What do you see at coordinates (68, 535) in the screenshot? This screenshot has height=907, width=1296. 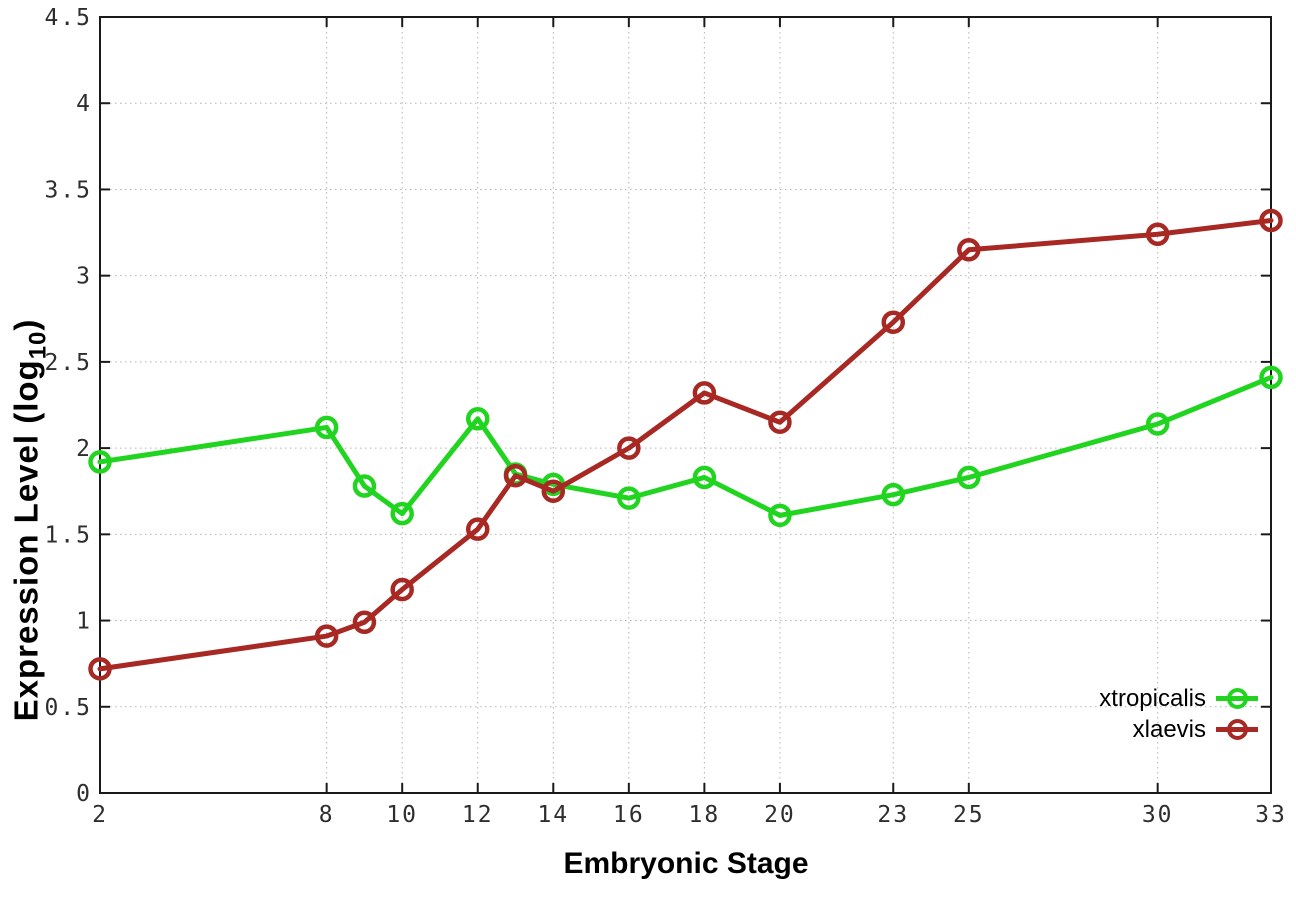 I see `y-tick-label-1.5: 1.5` at bounding box center [68, 535].